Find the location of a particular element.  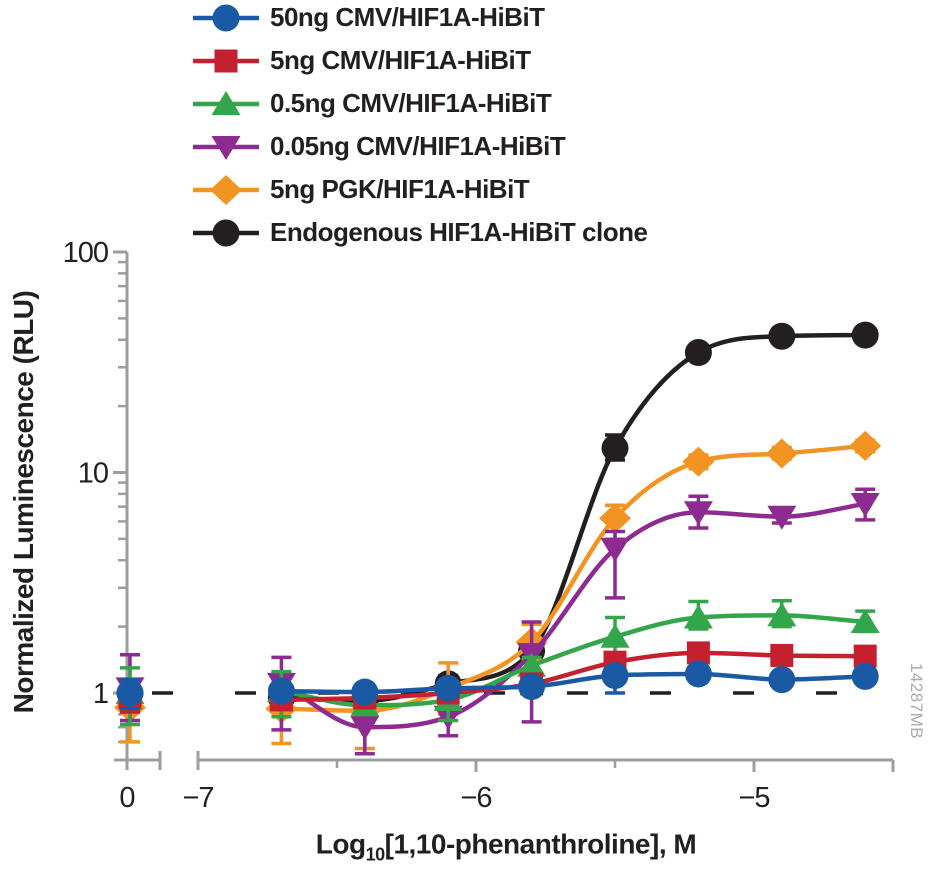

x-axis-tick-label: 0 is located at coordinates (126, 798).